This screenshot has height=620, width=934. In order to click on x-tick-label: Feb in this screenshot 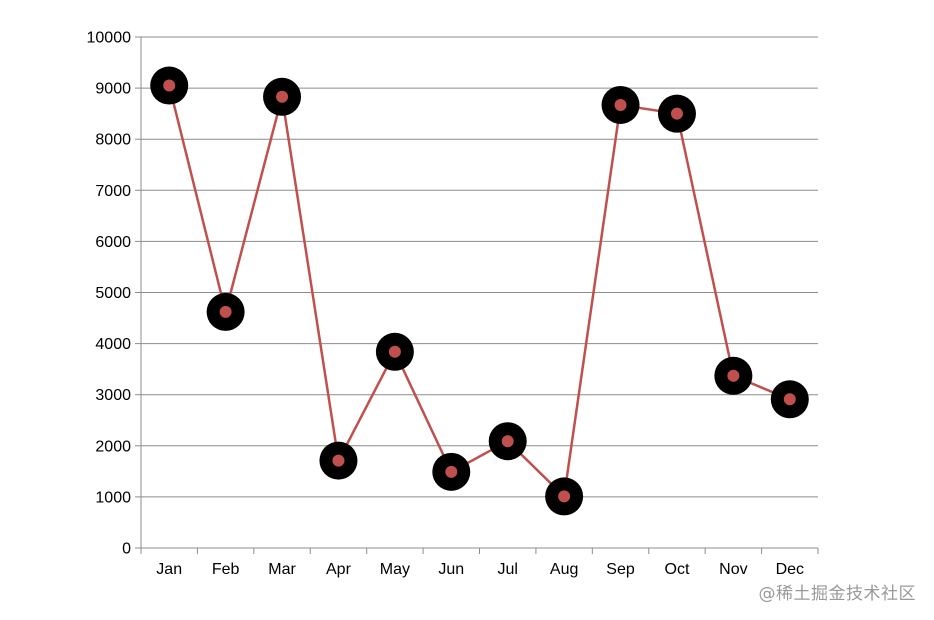, I will do `click(226, 569)`.